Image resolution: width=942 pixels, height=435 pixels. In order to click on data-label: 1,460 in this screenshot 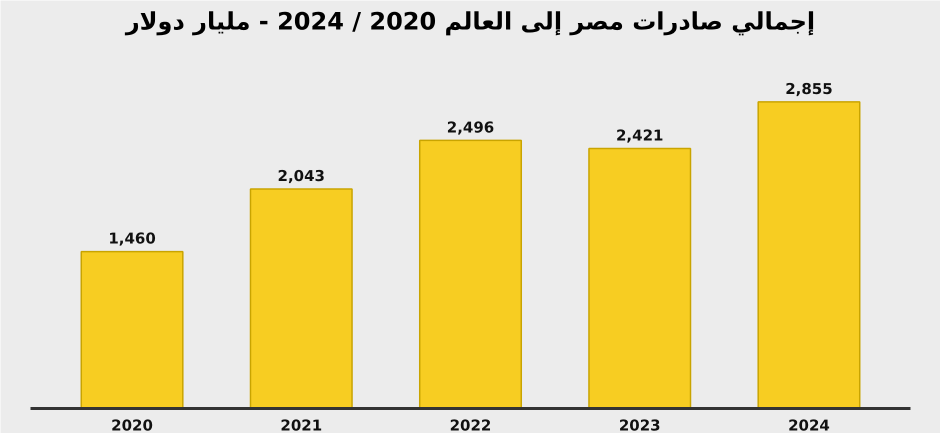, I will do `click(132, 239)`.